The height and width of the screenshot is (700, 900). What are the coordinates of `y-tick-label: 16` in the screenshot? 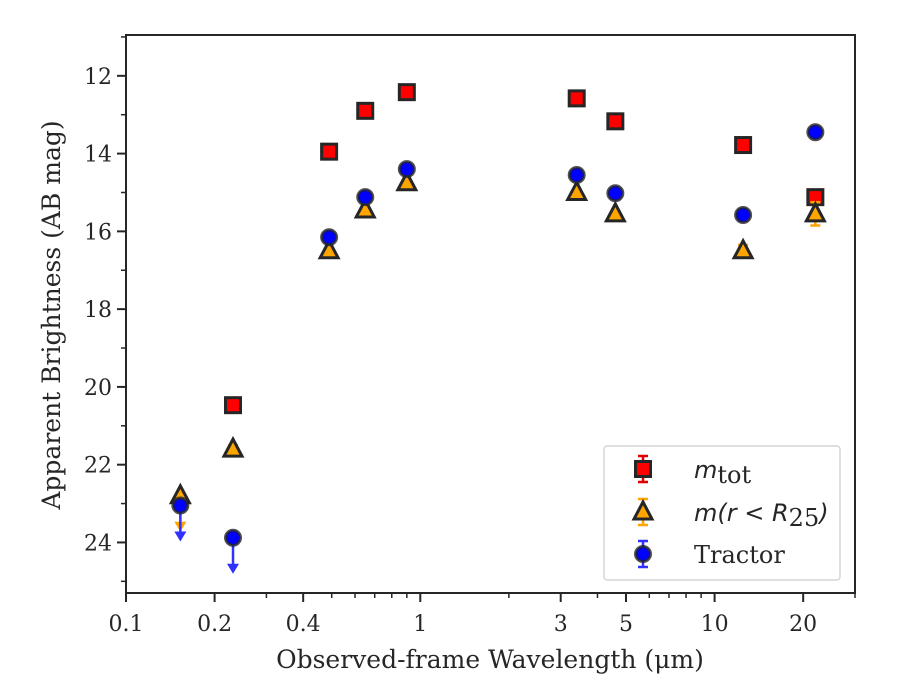 It's located at (98, 232).